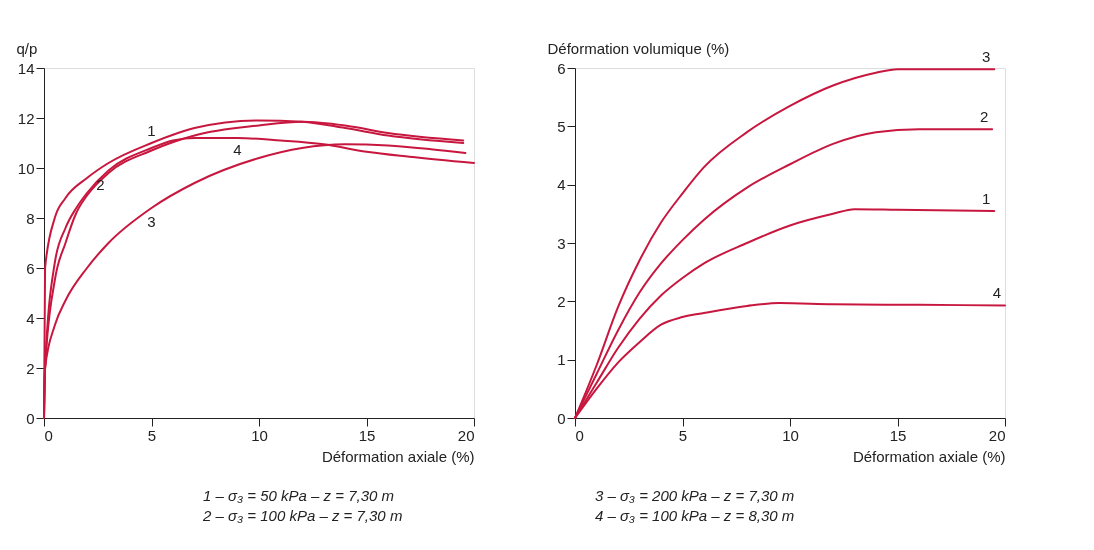 This screenshot has height=550, width=1094. I want to click on y-tick-label: 3, so click(561, 243).